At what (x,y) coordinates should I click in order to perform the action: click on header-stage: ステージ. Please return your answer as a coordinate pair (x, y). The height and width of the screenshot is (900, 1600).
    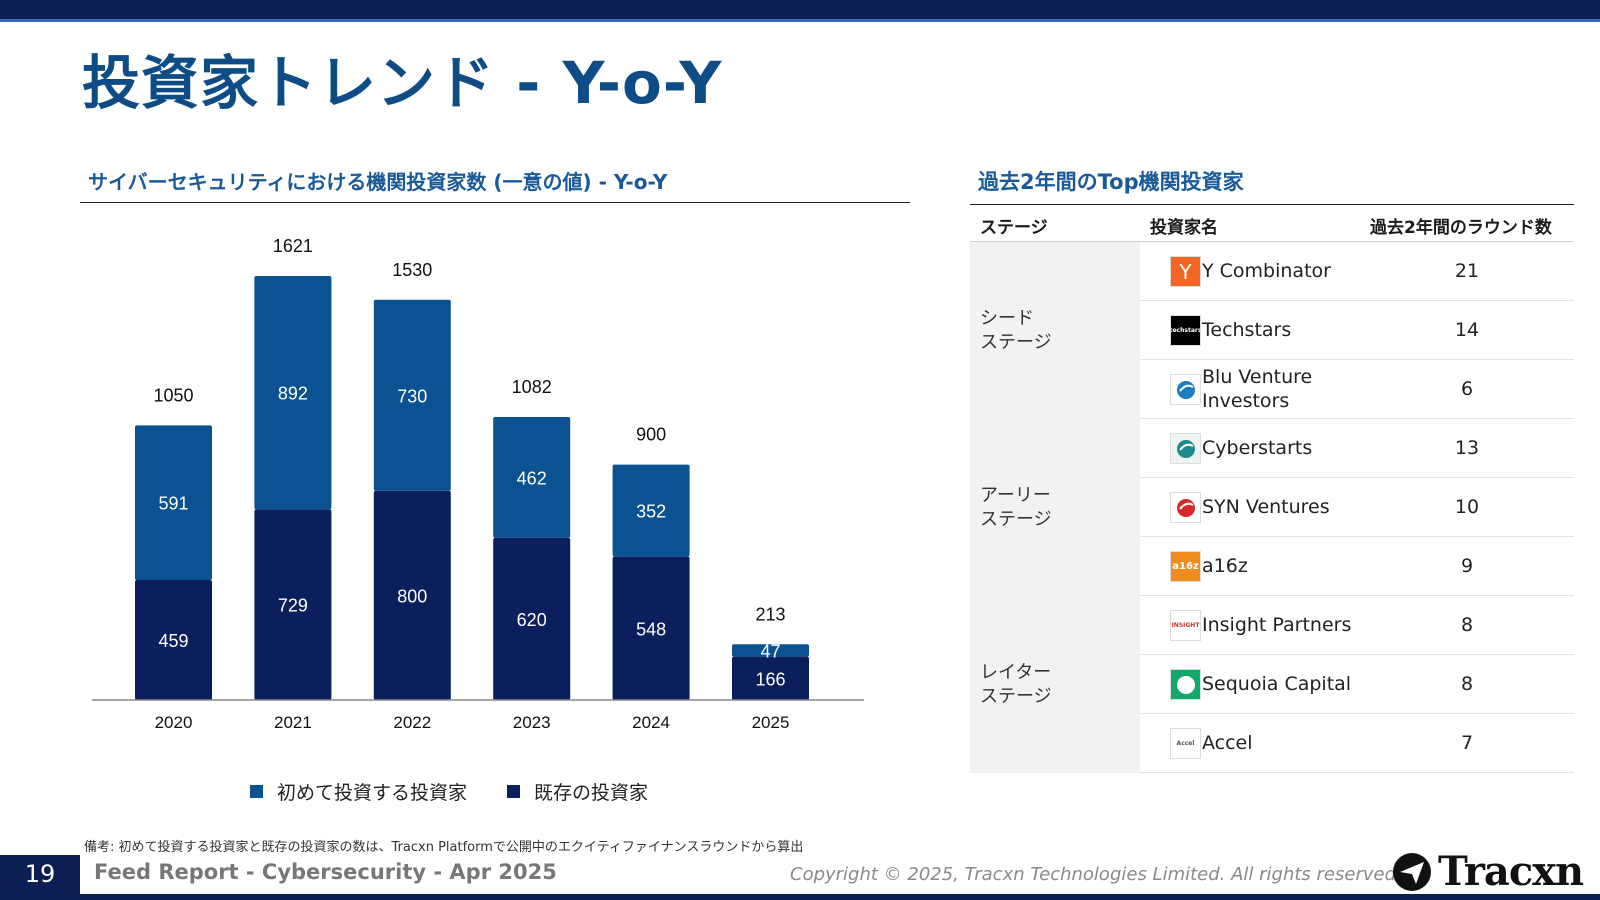
    Looking at the image, I should click on (1014, 228).